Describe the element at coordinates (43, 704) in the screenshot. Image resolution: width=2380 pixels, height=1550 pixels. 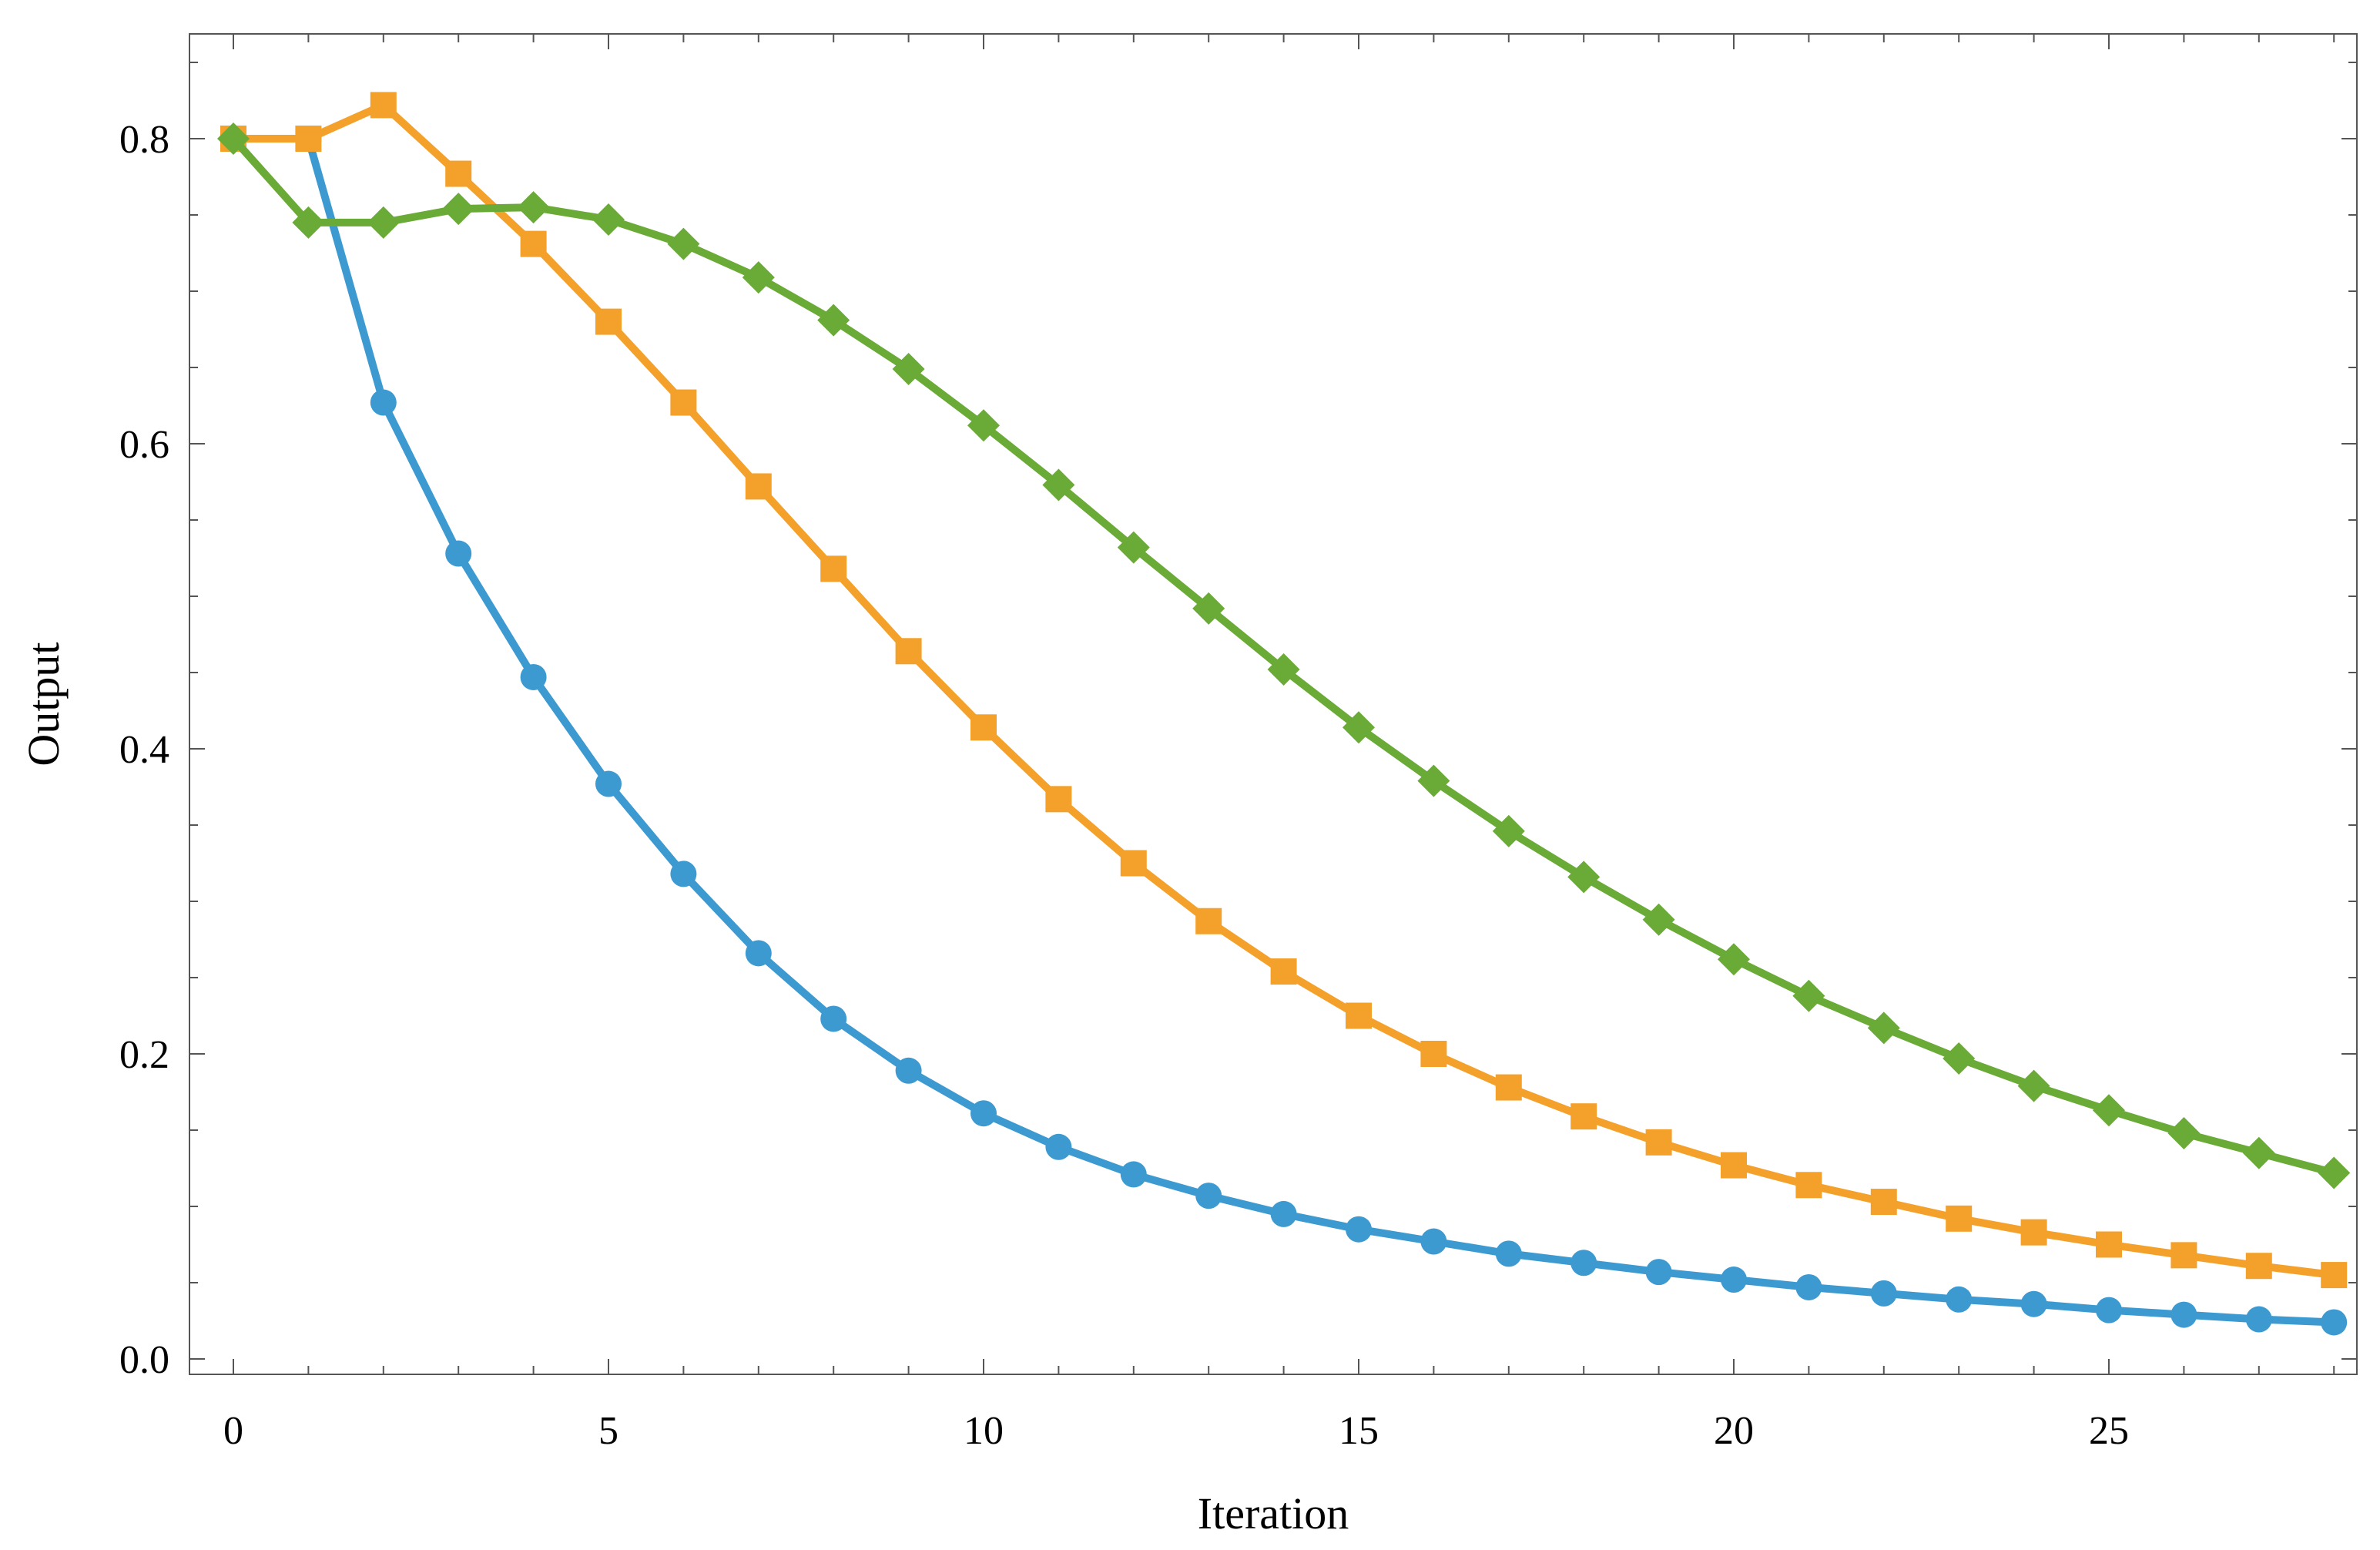
I see `y-axis-title: Output` at that location.